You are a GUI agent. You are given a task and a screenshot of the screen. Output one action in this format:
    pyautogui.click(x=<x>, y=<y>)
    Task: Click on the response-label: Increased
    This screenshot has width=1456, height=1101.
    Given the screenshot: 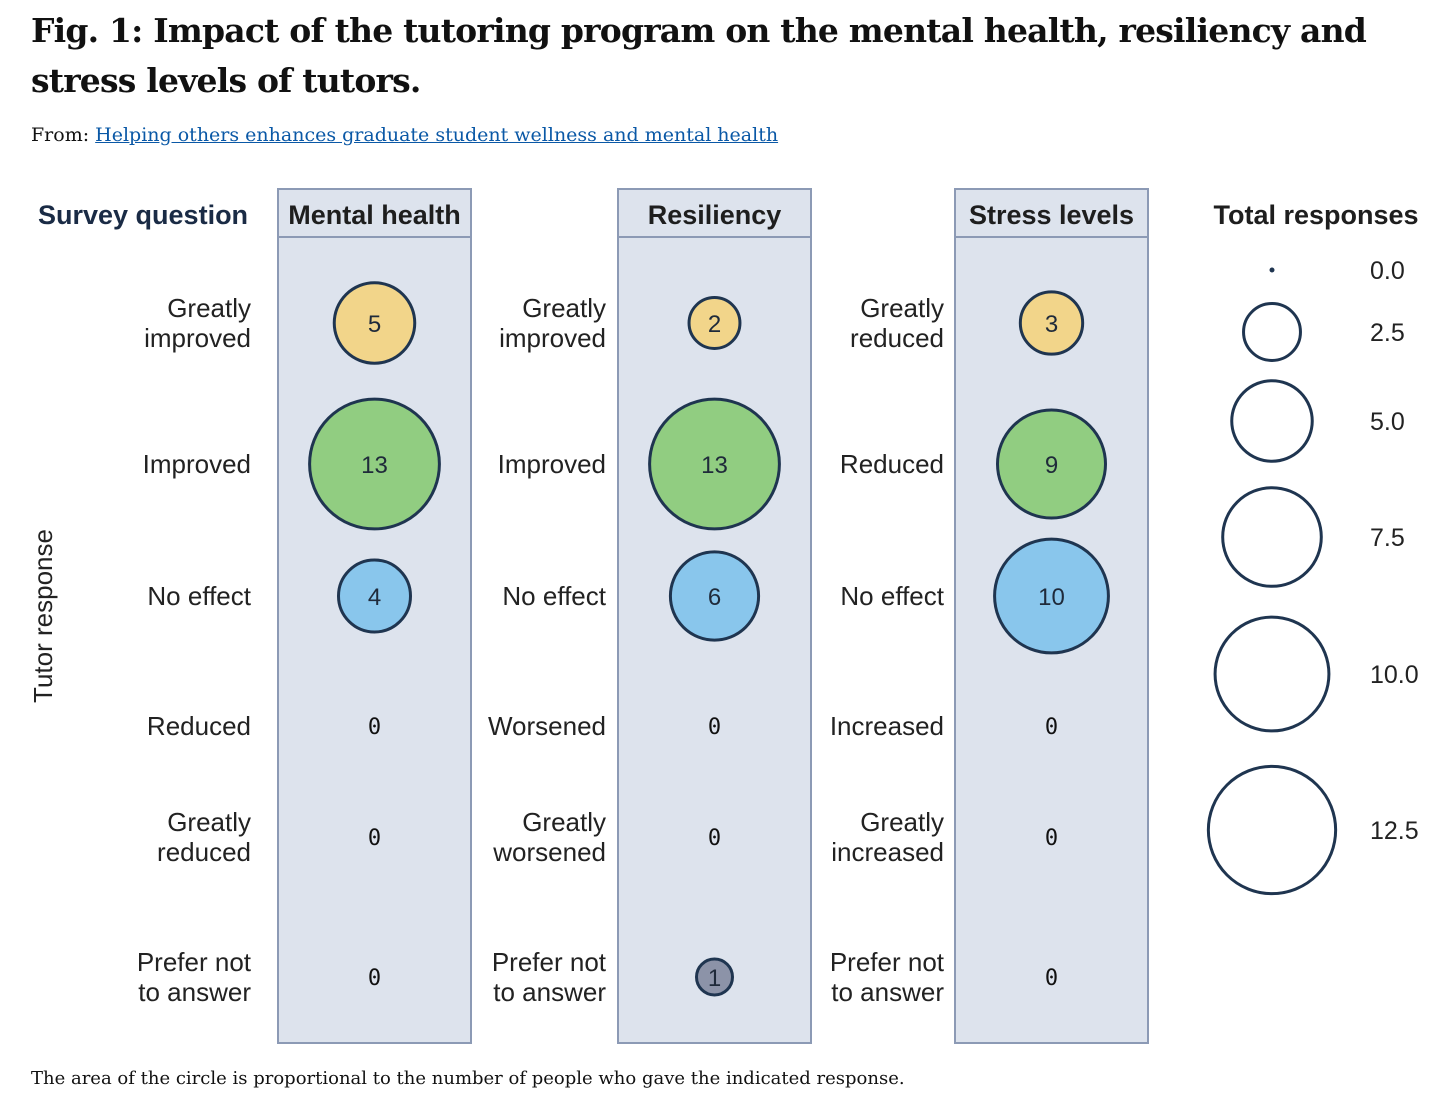 What is the action you would take?
    pyautogui.click(x=887, y=726)
    